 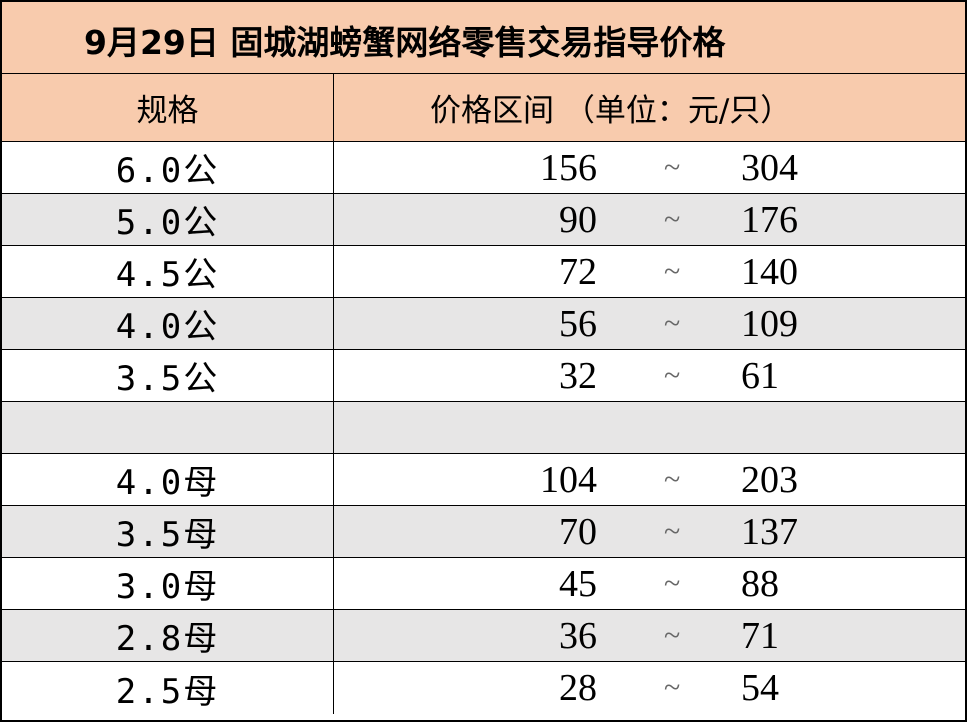 What do you see at coordinates (769, 167) in the screenshot?
I see `price-high: 304` at bounding box center [769, 167].